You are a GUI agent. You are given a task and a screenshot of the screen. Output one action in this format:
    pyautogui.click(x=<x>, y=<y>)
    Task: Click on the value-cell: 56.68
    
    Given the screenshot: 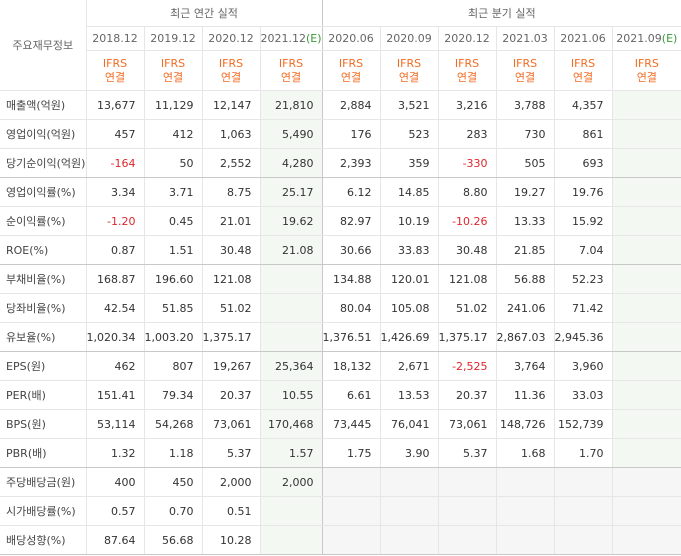 What is the action you would take?
    pyautogui.click(x=172, y=540)
    